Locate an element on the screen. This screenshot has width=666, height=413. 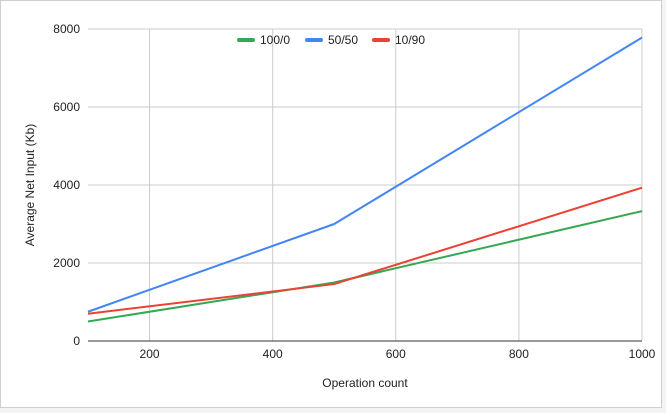
y-tick-label: 8000 is located at coordinates (66, 29).